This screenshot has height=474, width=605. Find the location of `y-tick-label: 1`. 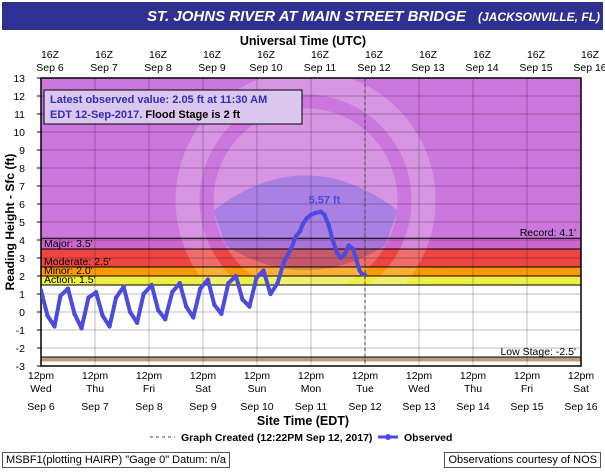

y-tick-label: 1 is located at coordinates (22, 295).